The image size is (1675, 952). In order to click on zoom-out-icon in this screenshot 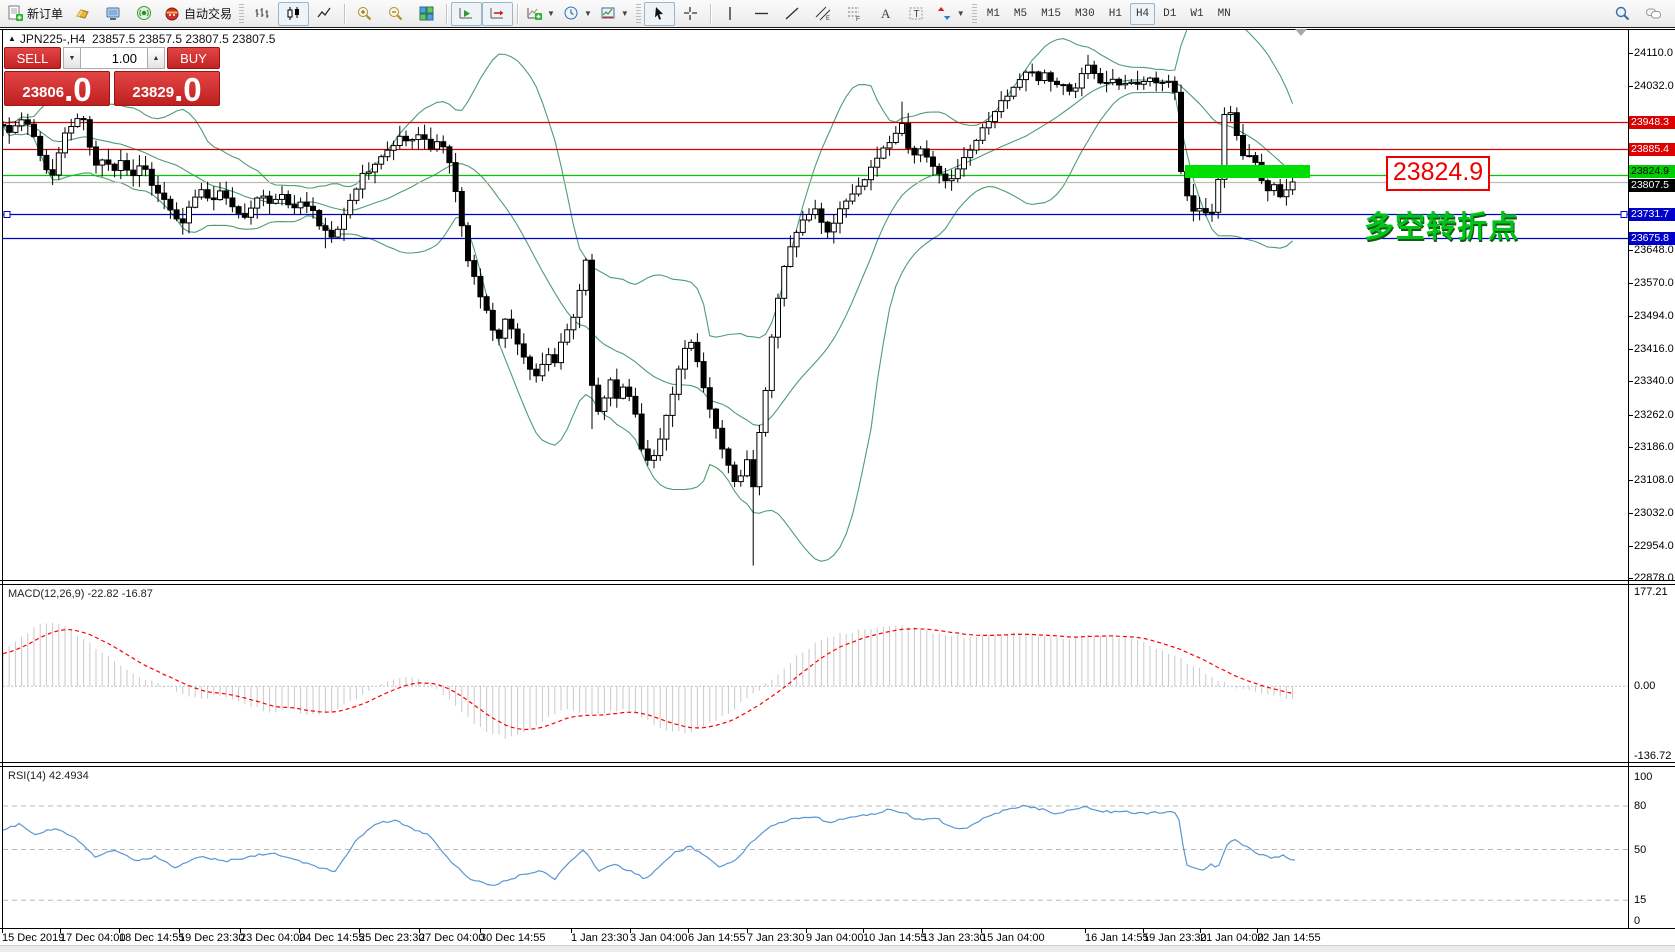, I will do `click(395, 13)`.